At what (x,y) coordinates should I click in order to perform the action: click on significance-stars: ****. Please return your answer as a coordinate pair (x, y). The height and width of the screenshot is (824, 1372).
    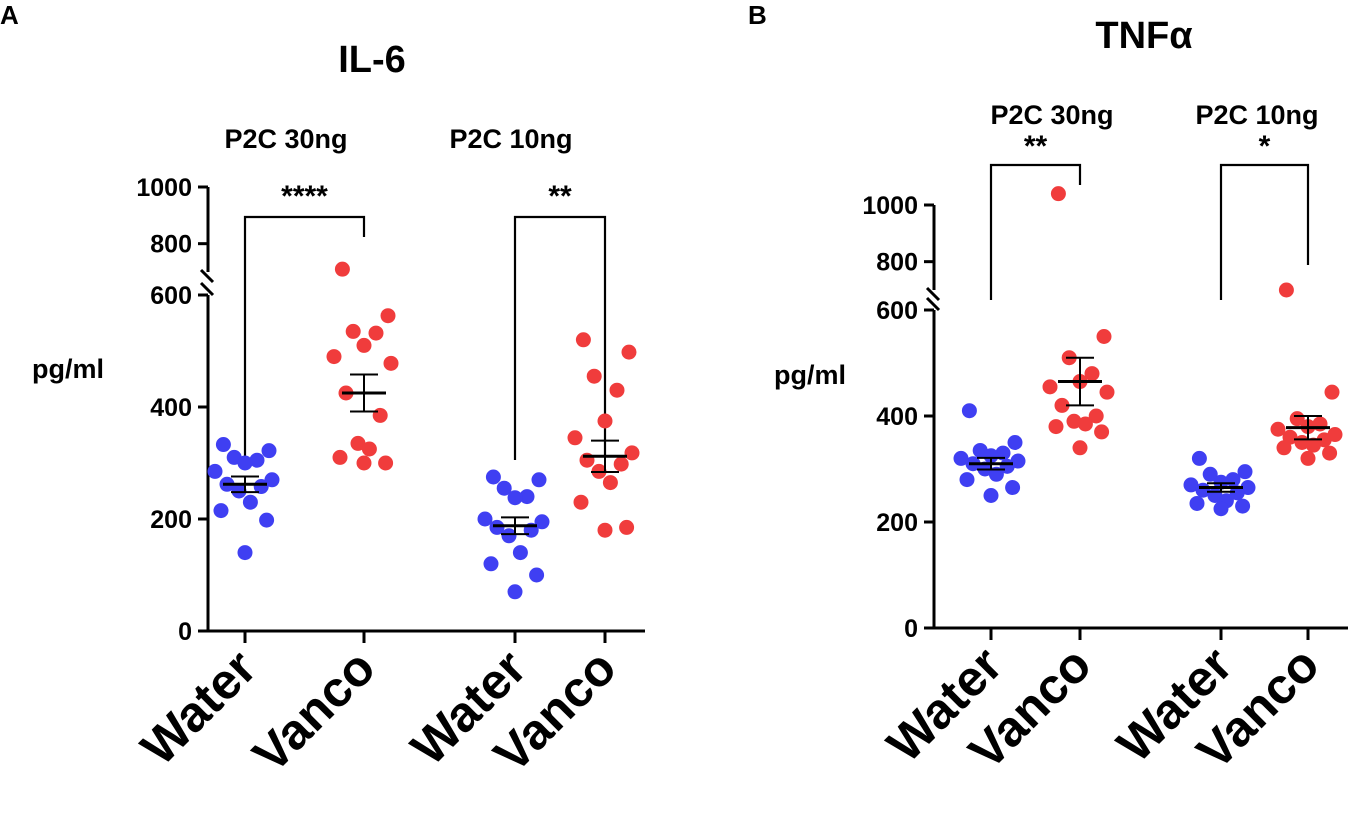
    Looking at the image, I should click on (304, 196).